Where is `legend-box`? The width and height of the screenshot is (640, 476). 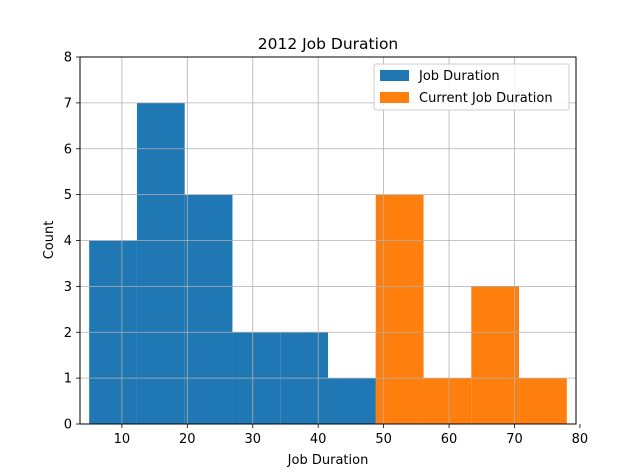
legend-box is located at coordinates (471, 87).